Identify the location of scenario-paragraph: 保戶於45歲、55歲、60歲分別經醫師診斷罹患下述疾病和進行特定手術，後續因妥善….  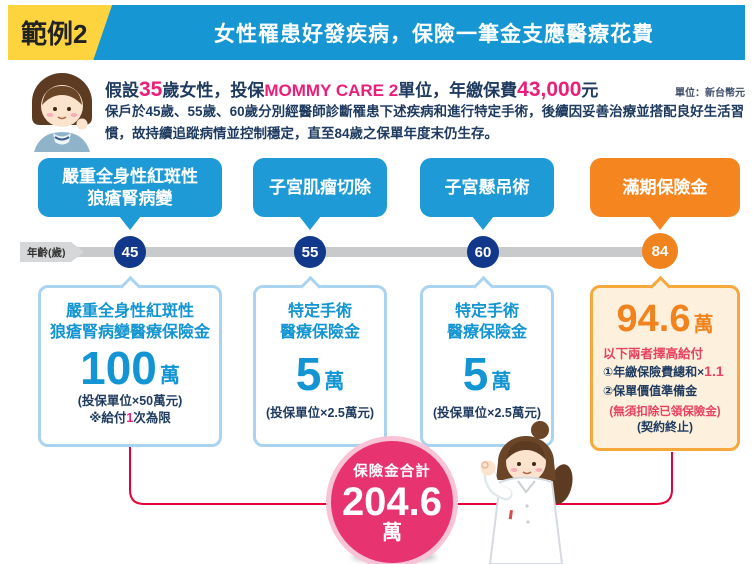
(426, 122).